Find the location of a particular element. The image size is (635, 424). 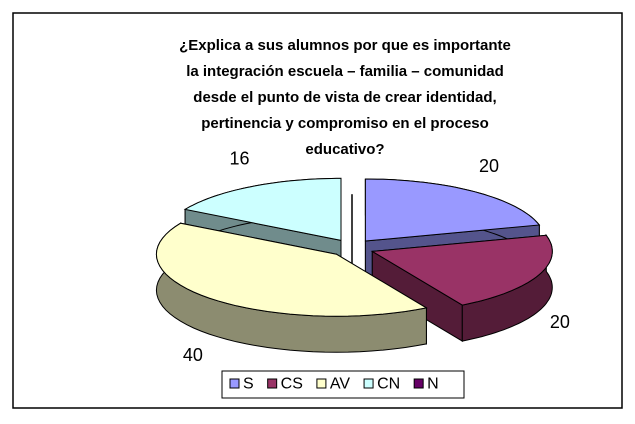

title-line: educativo? is located at coordinates (344, 149).